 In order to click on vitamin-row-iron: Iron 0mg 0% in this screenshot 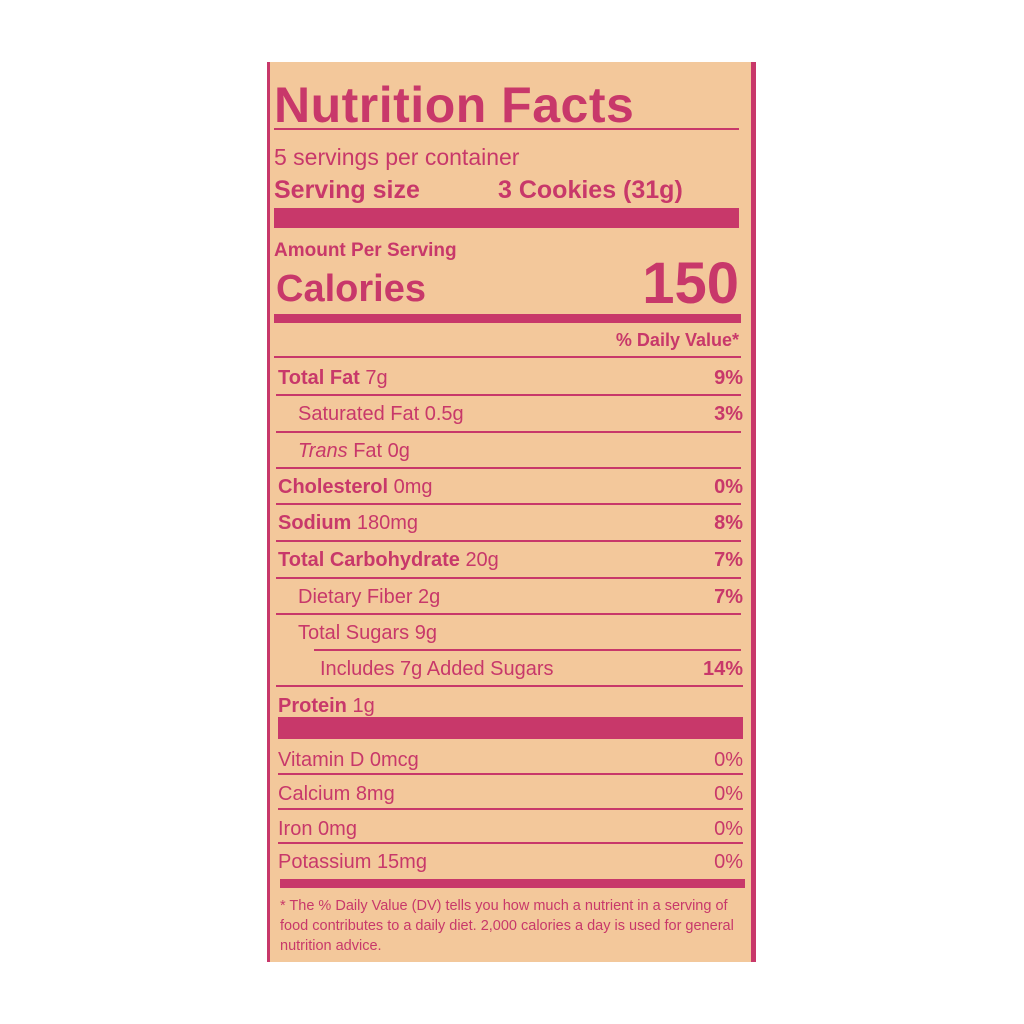, I will do `click(510, 829)`.